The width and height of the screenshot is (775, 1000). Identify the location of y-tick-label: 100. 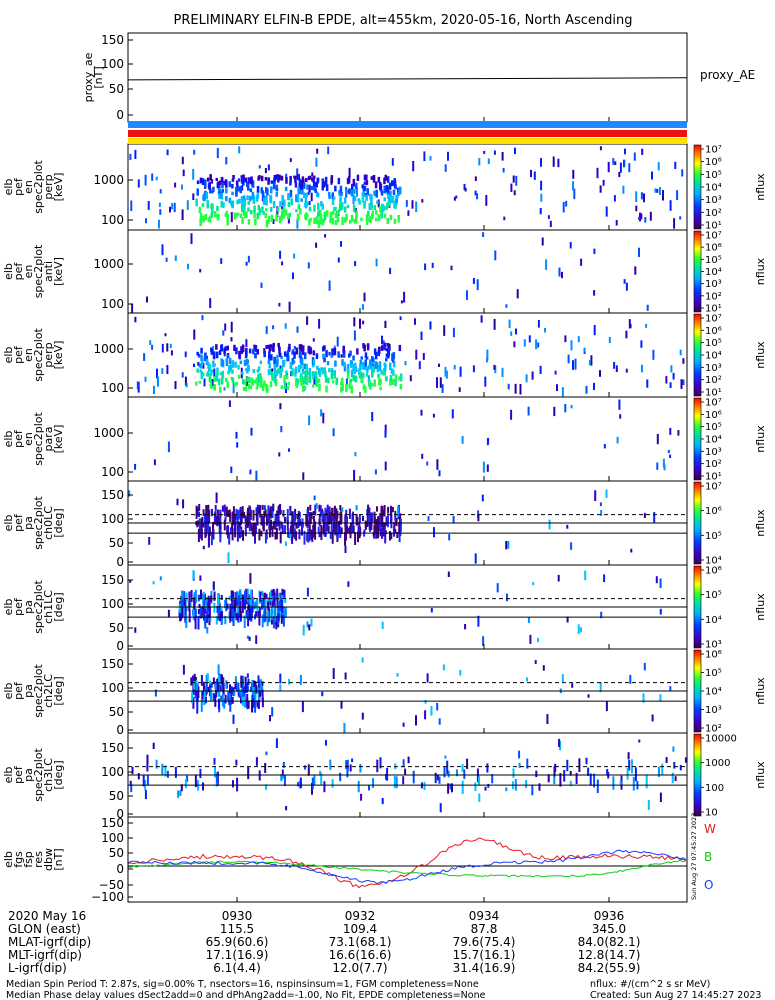
(112, 220).